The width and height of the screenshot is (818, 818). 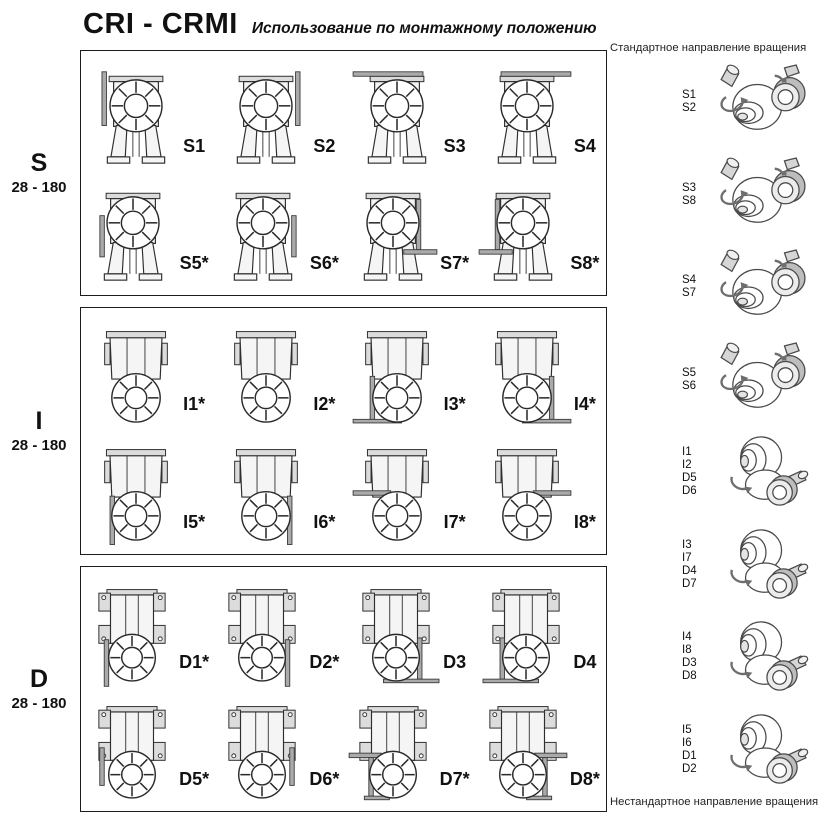 I want to click on mounting-position-cell: I4*, so click(x=539, y=372).